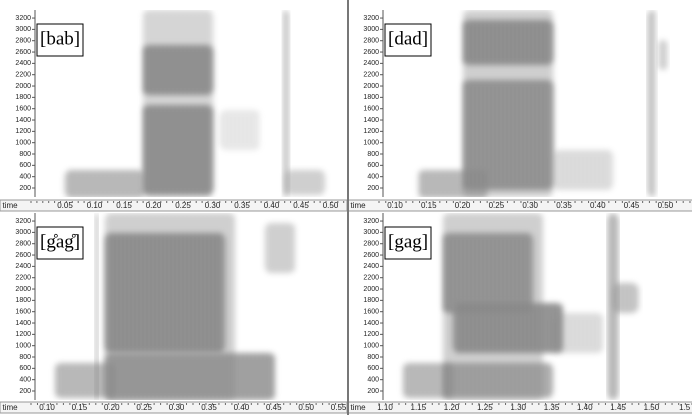  I want to click on x-tick-label: 1.40, so click(585, 407).